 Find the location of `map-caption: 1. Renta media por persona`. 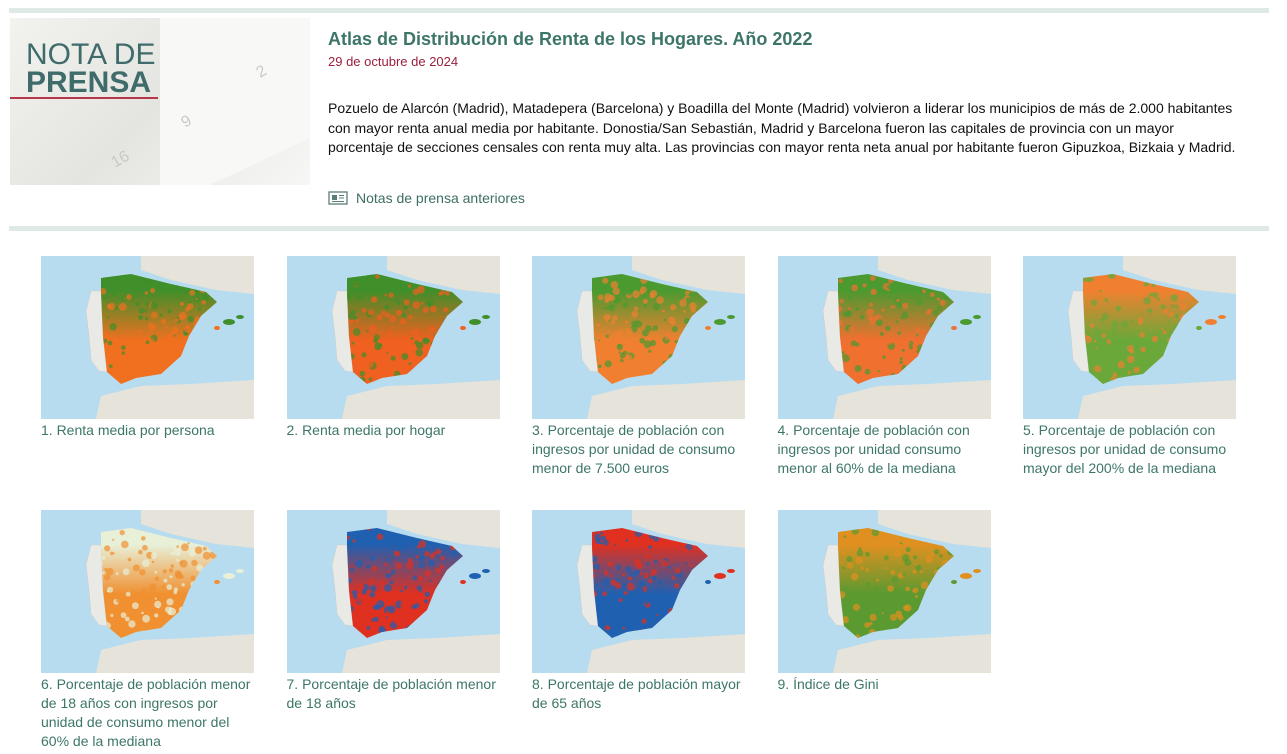

map-caption: 1. Renta media por persona is located at coordinates (128, 430).